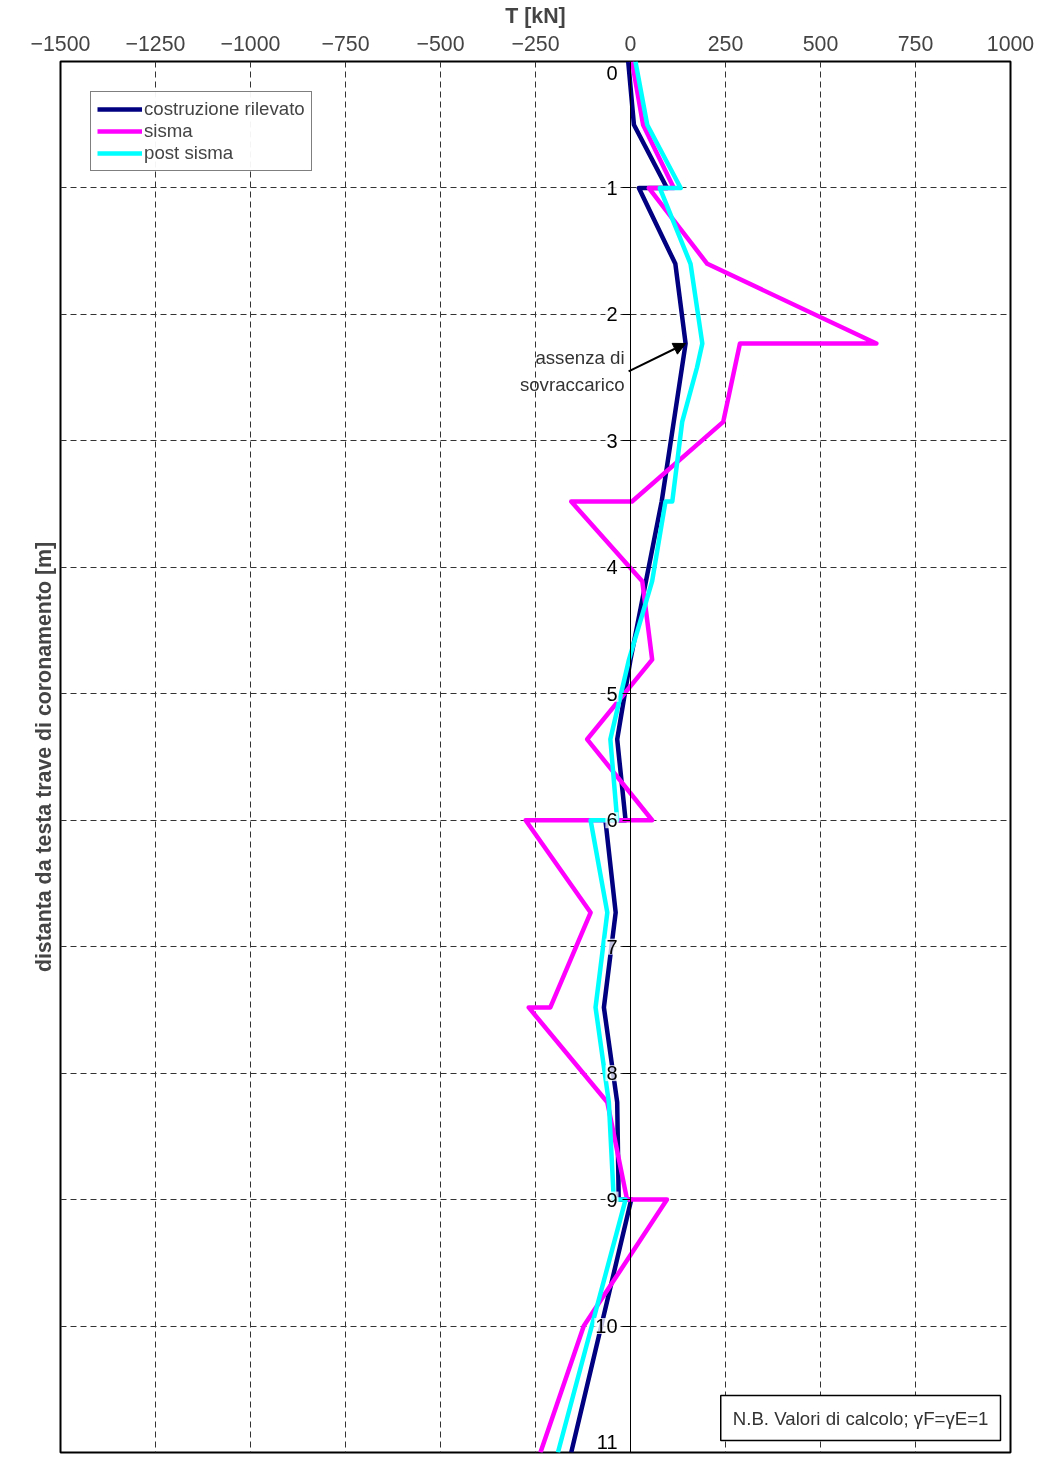 The width and height of the screenshot is (1045, 1474). I want to click on x-tick-label: 1000, so click(1010, 43).